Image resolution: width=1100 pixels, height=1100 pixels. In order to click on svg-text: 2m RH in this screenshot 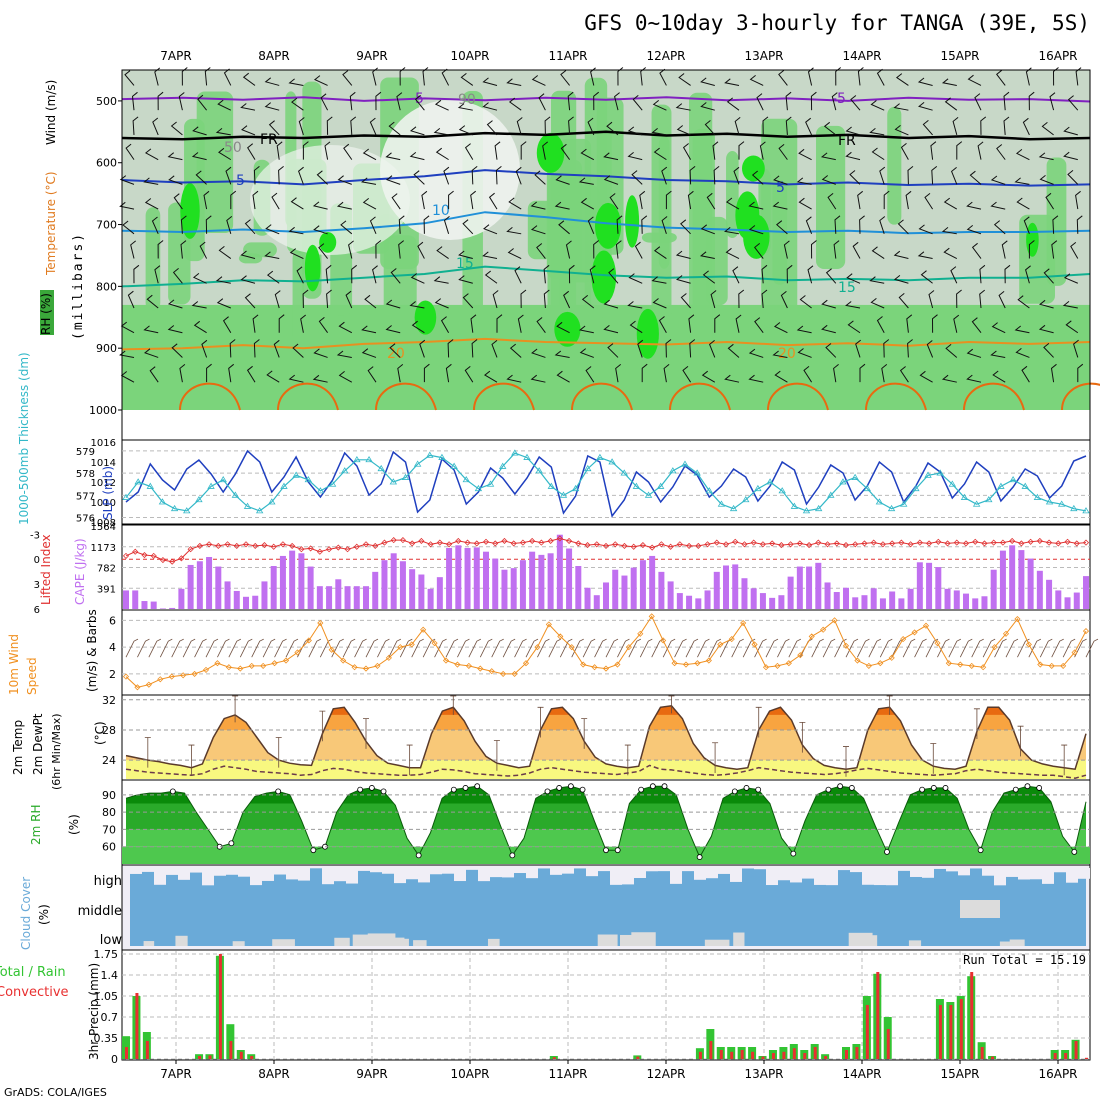, I will do `click(36, 825)`.